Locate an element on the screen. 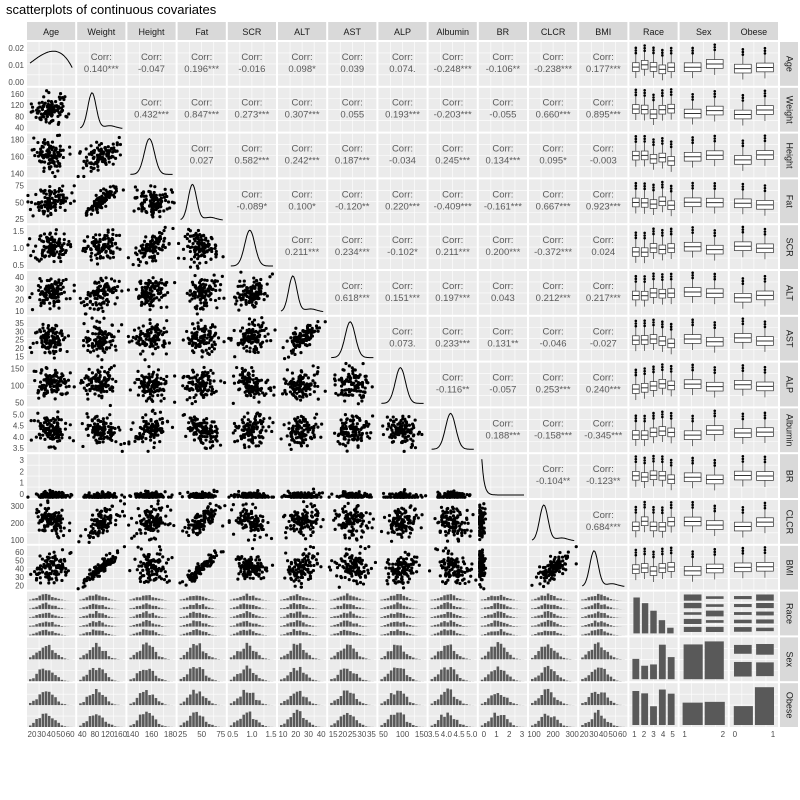 Image resolution: width=800 pixels, height=800 pixels. corr-value: 0.847*** is located at coordinates (201, 115).